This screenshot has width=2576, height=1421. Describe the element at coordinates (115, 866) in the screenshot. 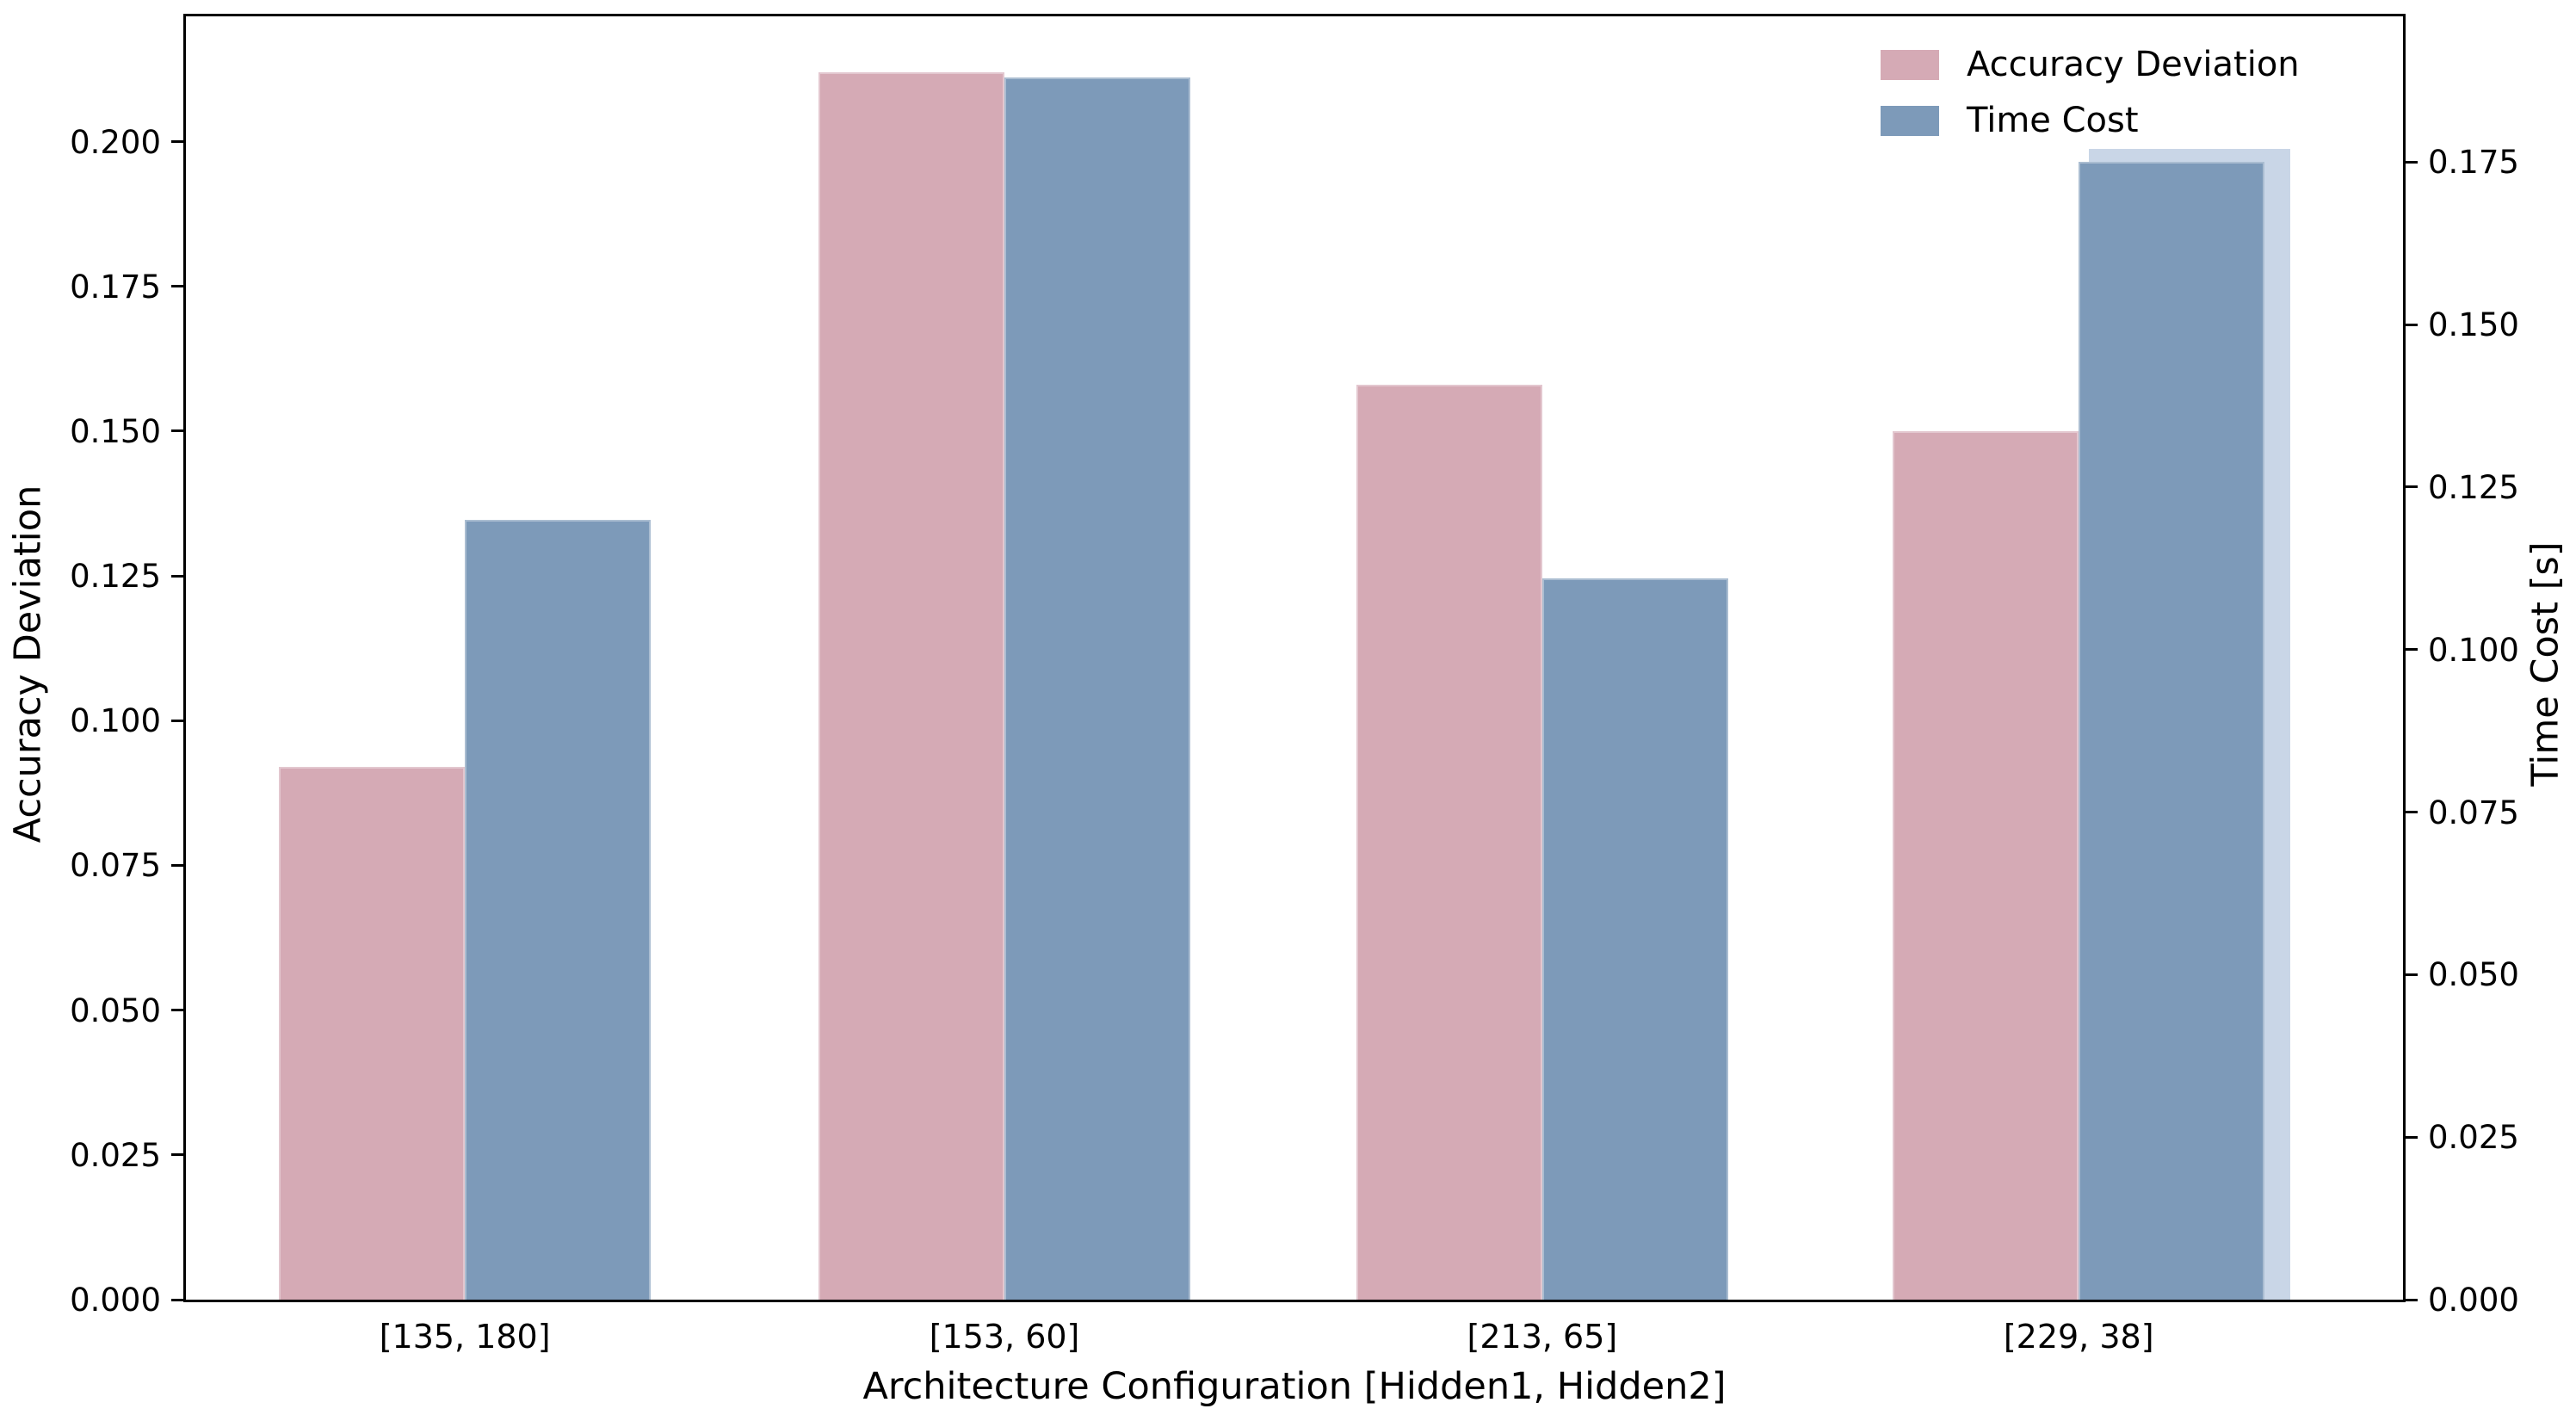

I see `y-tick-label-left: 0.075` at that location.